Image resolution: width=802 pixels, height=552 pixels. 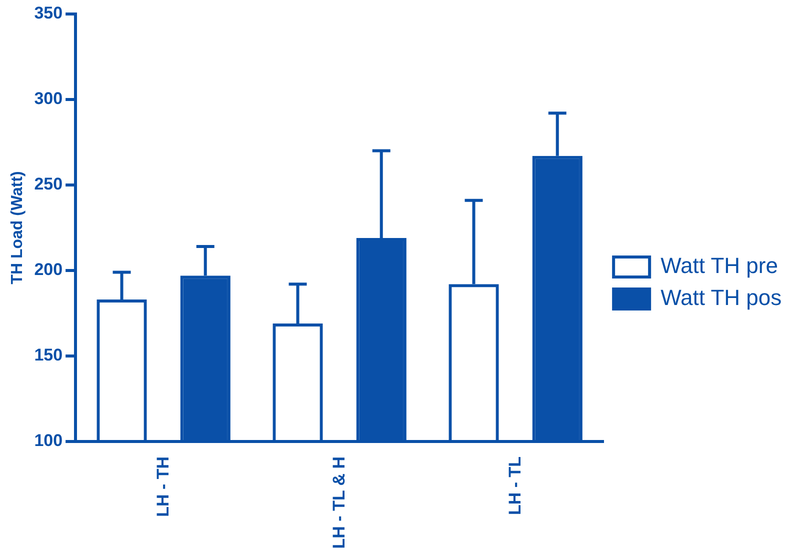 What do you see at coordinates (48, 98) in the screenshot?
I see `y-tick-label: 300` at bounding box center [48, 98].